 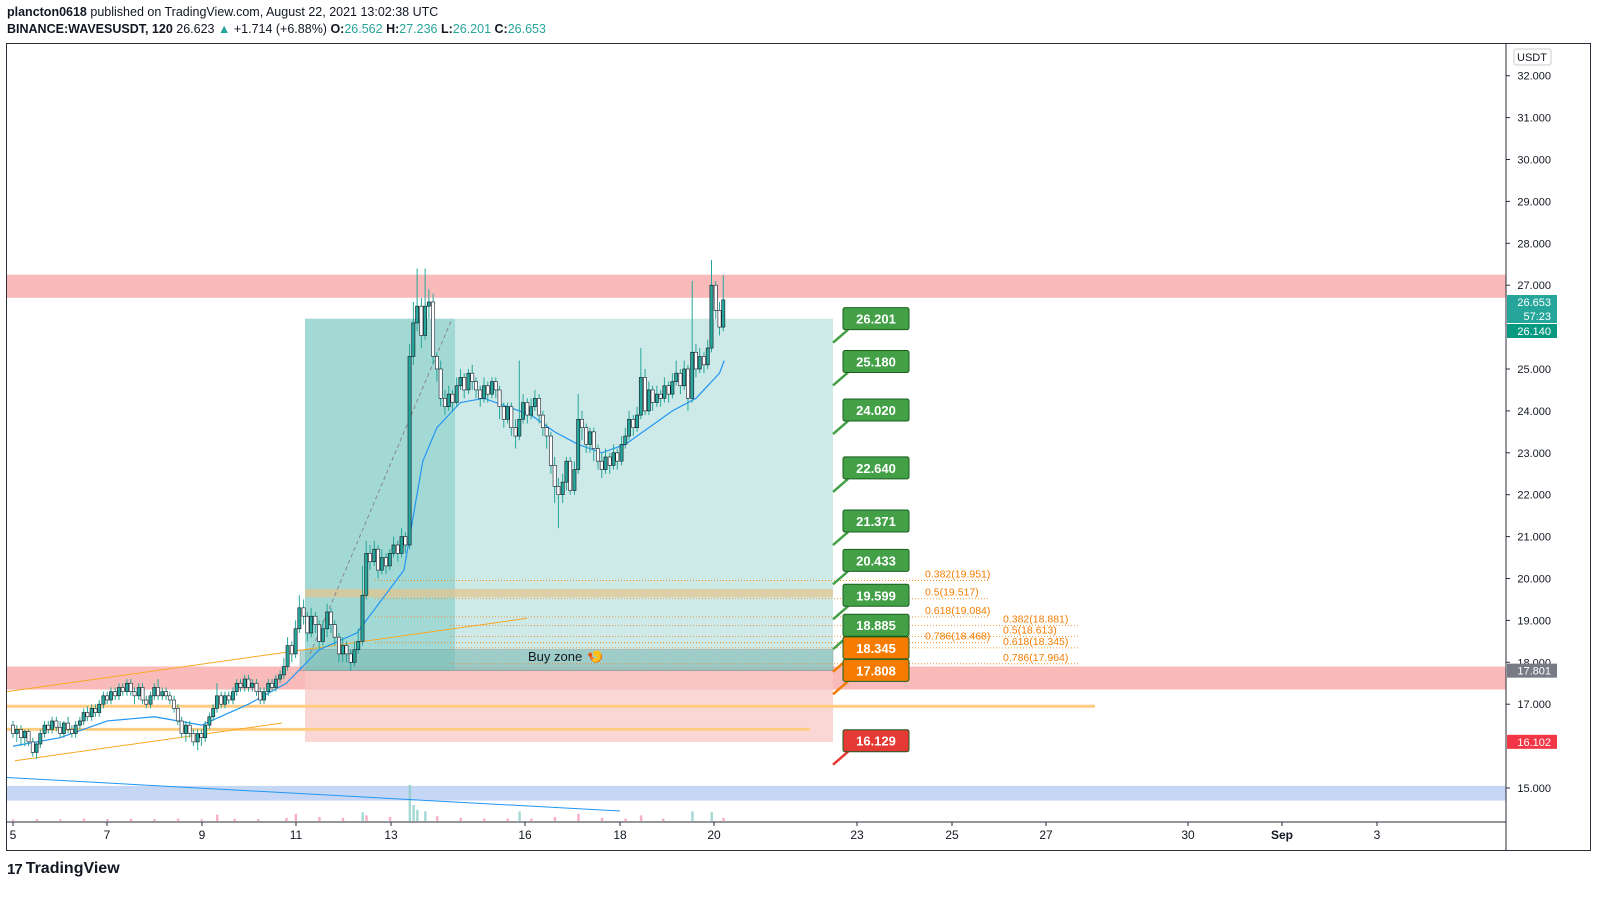 I want to click on target-label: 25.180, so click(x=871, y=368).